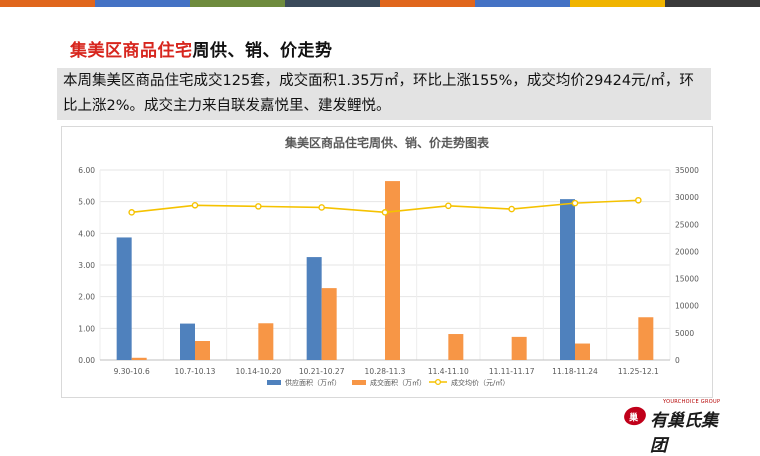 Image resolution: width=760 pixels, height=456 pixels. What do you see at coordinates (274, 382) in the screenshot?
I see `legend-swatch-supply` at bounding box center [274, 382].